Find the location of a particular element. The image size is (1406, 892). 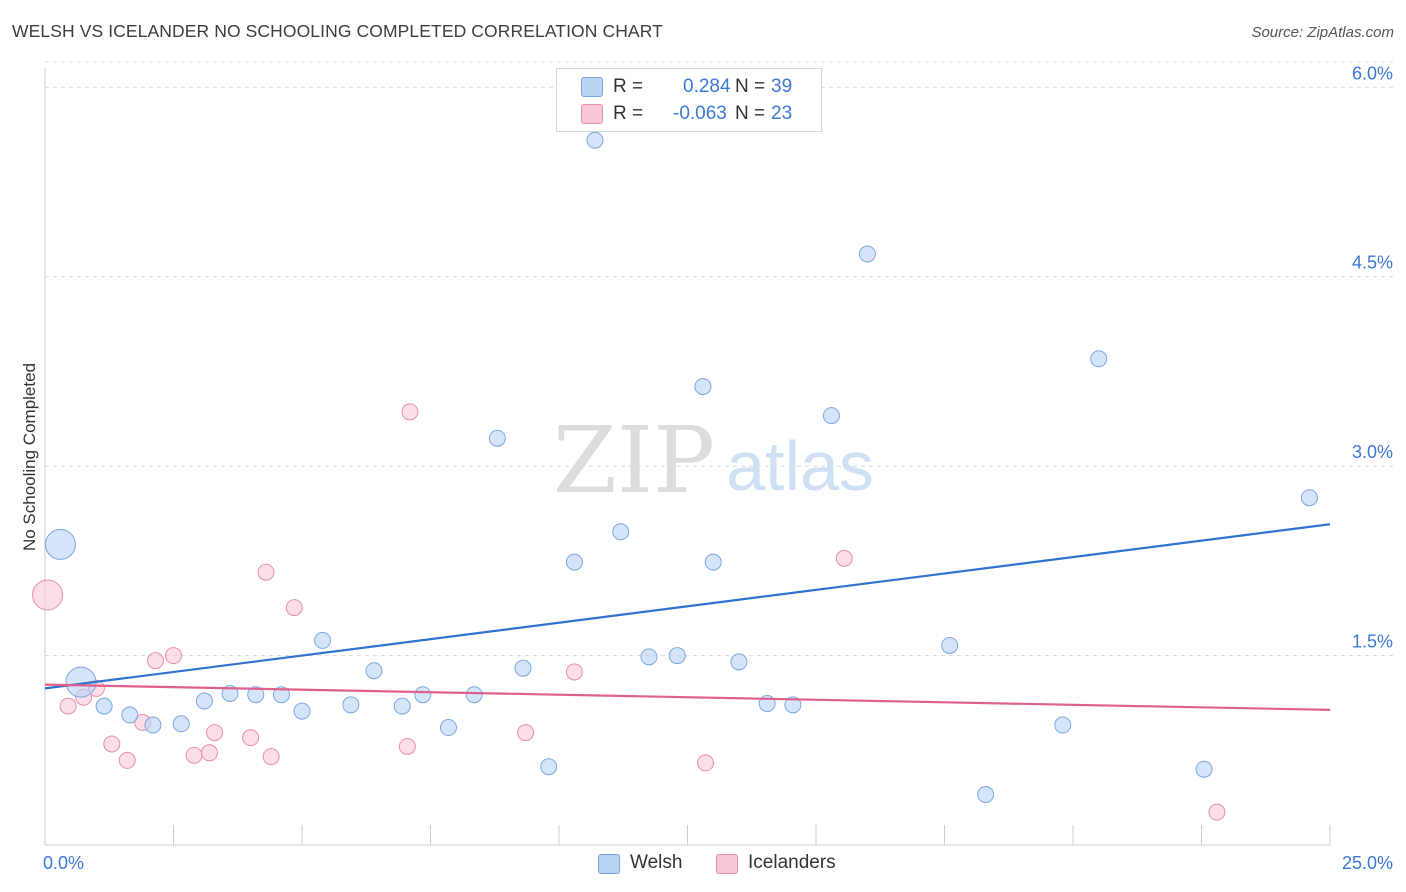

icelanders-r-value: -0.063 is located at coordinates (700, 113).